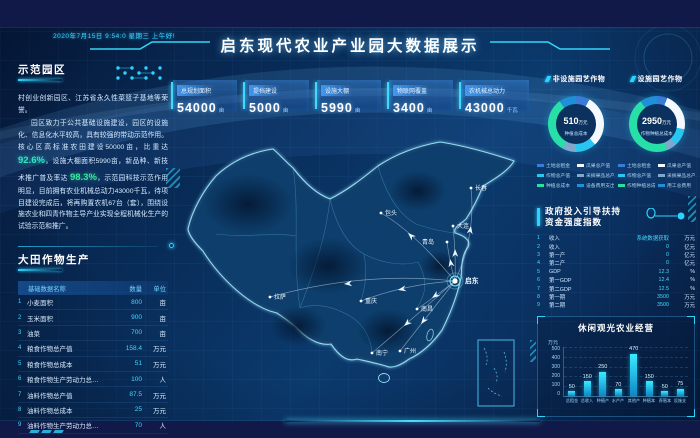 The height and width of the screenshot is (438, 700). What do you see at coordinates (636, 165) in the screenshot?
I see `legend-item: 土地总租金` at bounding box center [636, 165].